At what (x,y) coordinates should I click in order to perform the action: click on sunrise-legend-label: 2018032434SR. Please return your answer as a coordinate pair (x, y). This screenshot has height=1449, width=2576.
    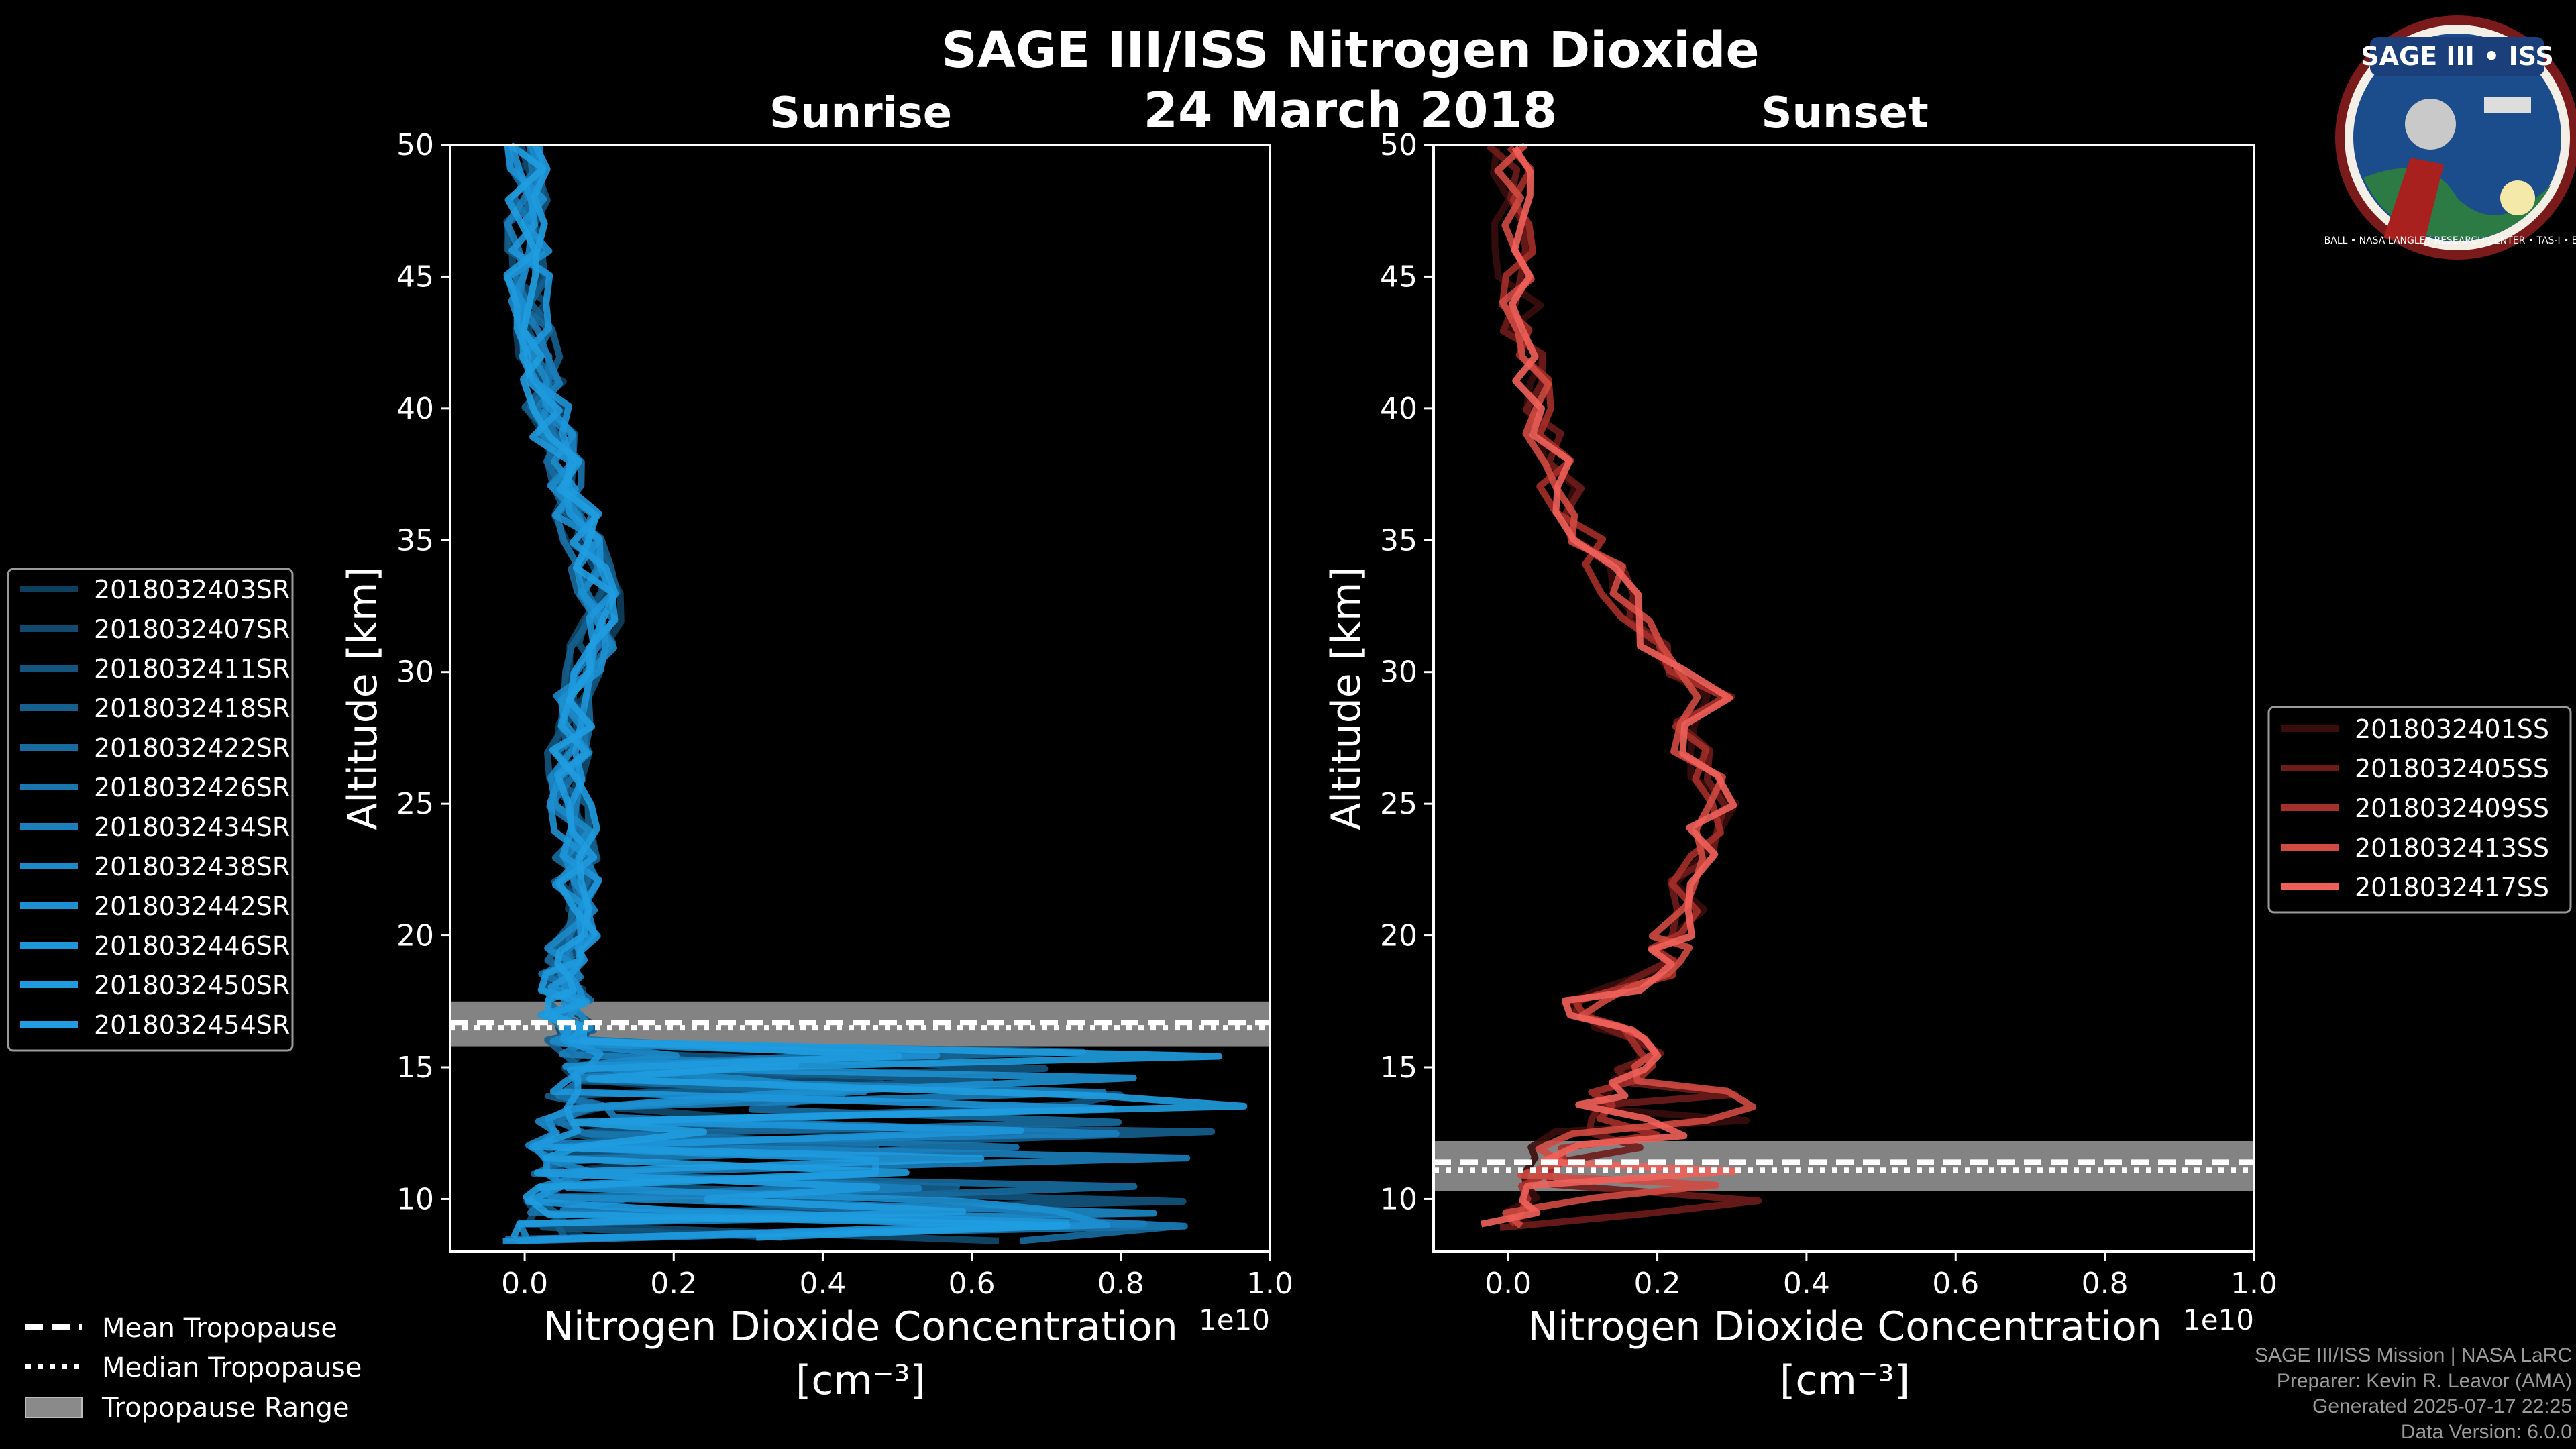
    Looking at the image, I should click on (192, 827).